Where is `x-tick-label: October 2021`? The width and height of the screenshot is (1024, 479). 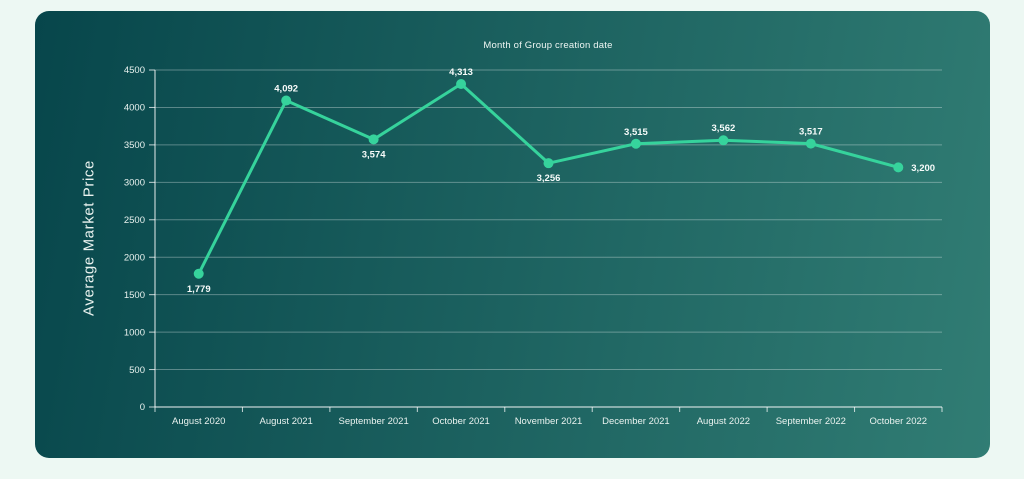 x-tick-label: October 2021 is located at coordinates (461, 421).